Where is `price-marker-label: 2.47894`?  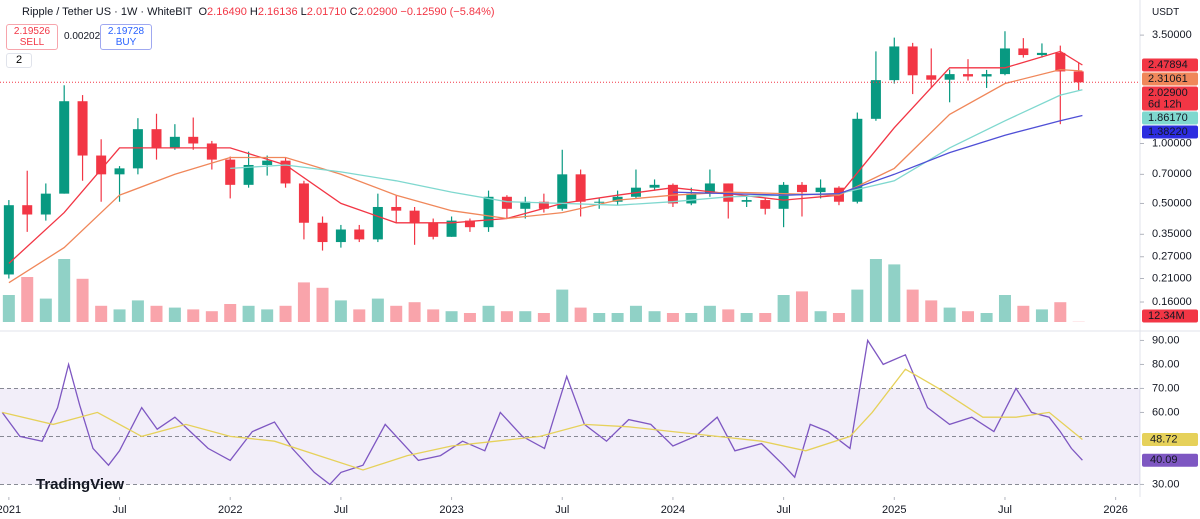 price-marker-label: 2.47894 is located at coordinates (1168, 65).